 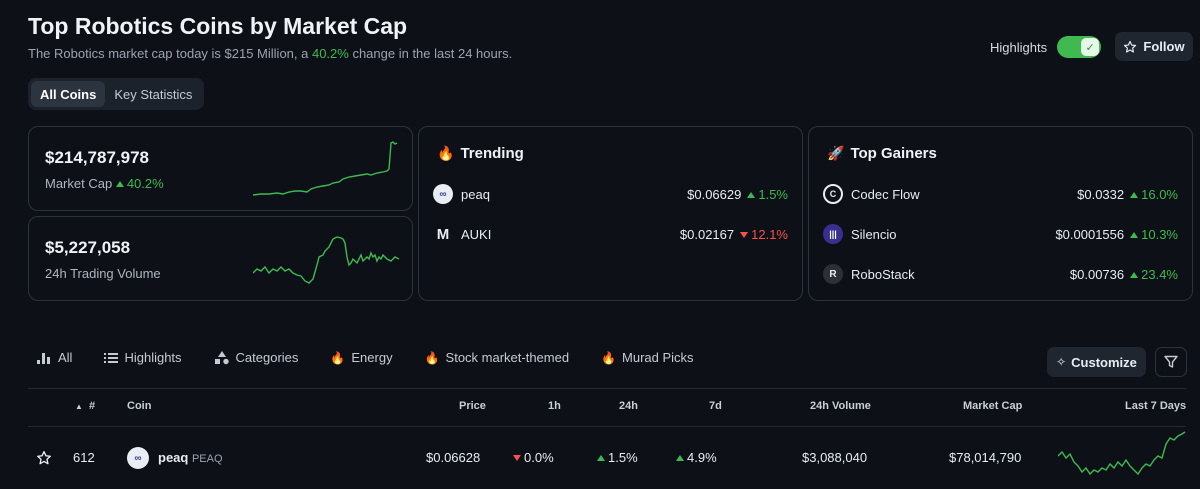 What do you see at coordinates (472, 406) in the screenshot?
I see `header-price: Price` at bounding box center [472, 406].